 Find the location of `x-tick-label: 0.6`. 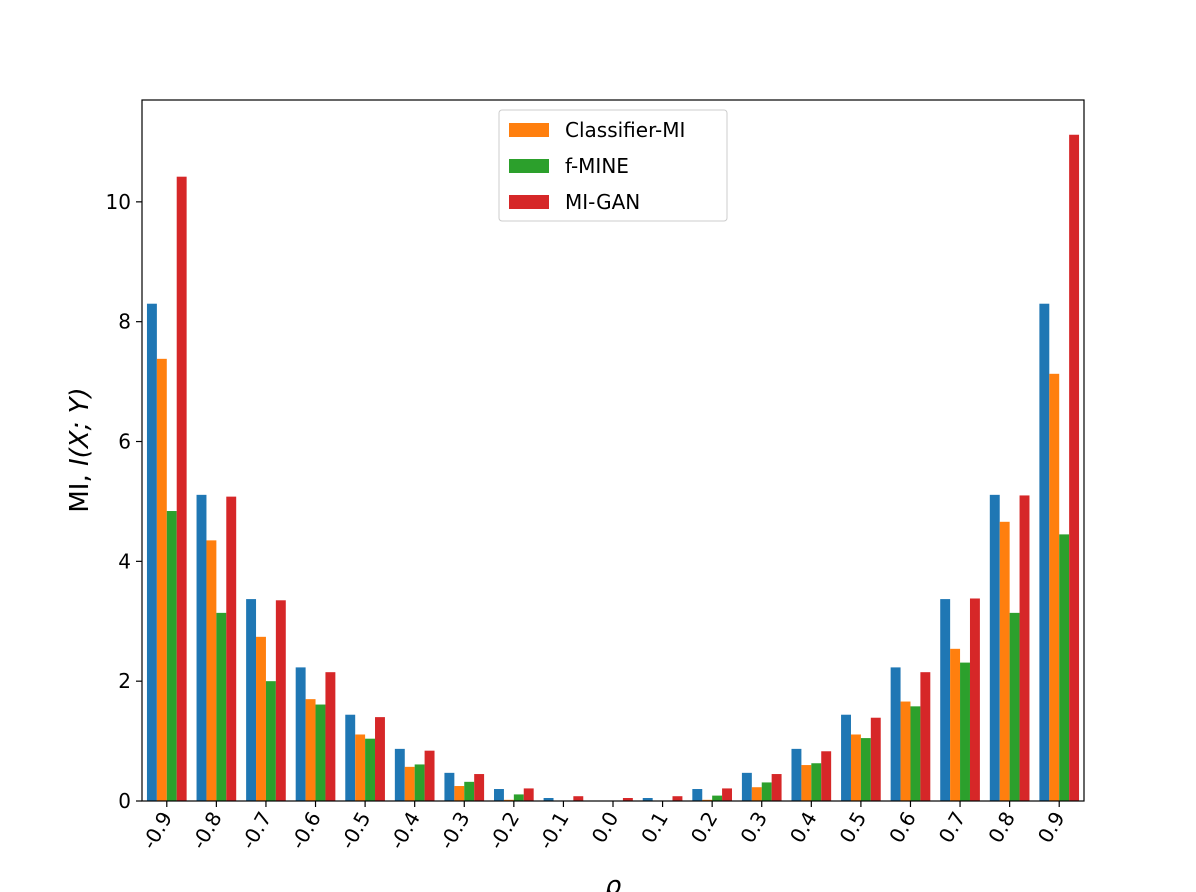

x-tick-label: 0.6 is located at coordinates (902, 828).